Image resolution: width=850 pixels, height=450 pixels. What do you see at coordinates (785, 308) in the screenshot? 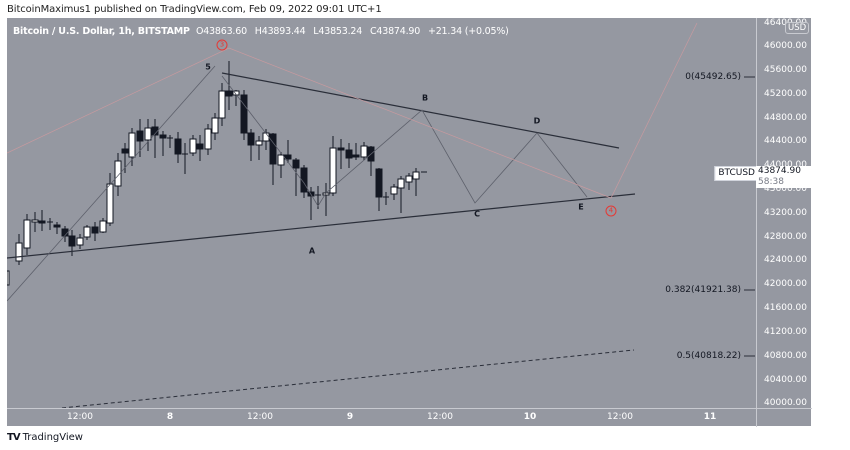
I see `price-tick: 41600.00` at bounding box center [785, 308].